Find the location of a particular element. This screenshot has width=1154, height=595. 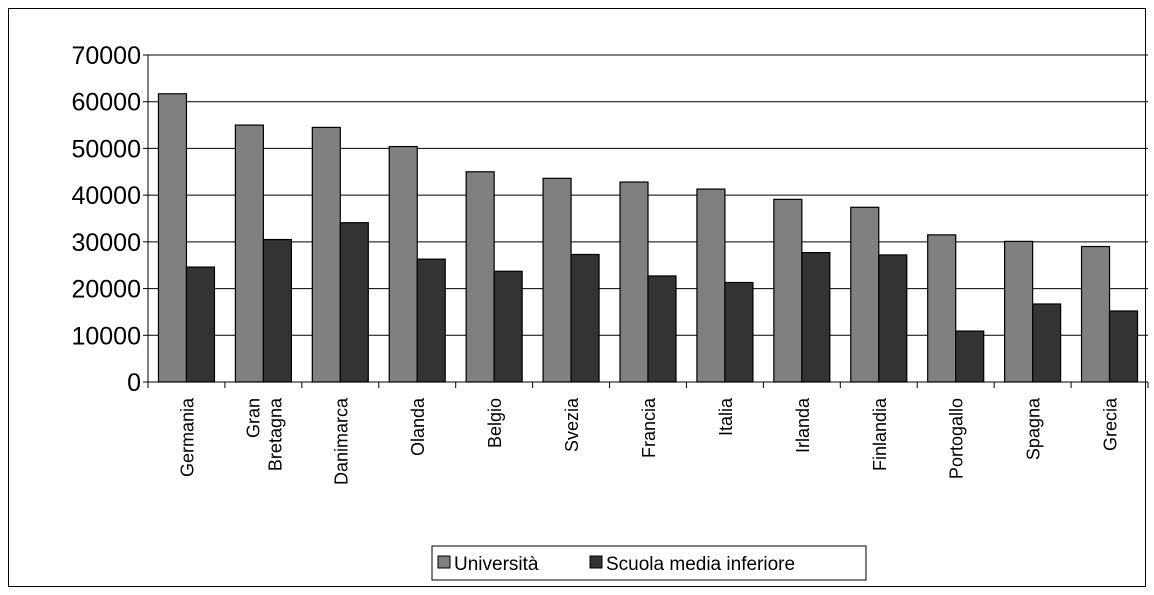

x-tick-label-line: Germania is located at coordinates (187, 437).